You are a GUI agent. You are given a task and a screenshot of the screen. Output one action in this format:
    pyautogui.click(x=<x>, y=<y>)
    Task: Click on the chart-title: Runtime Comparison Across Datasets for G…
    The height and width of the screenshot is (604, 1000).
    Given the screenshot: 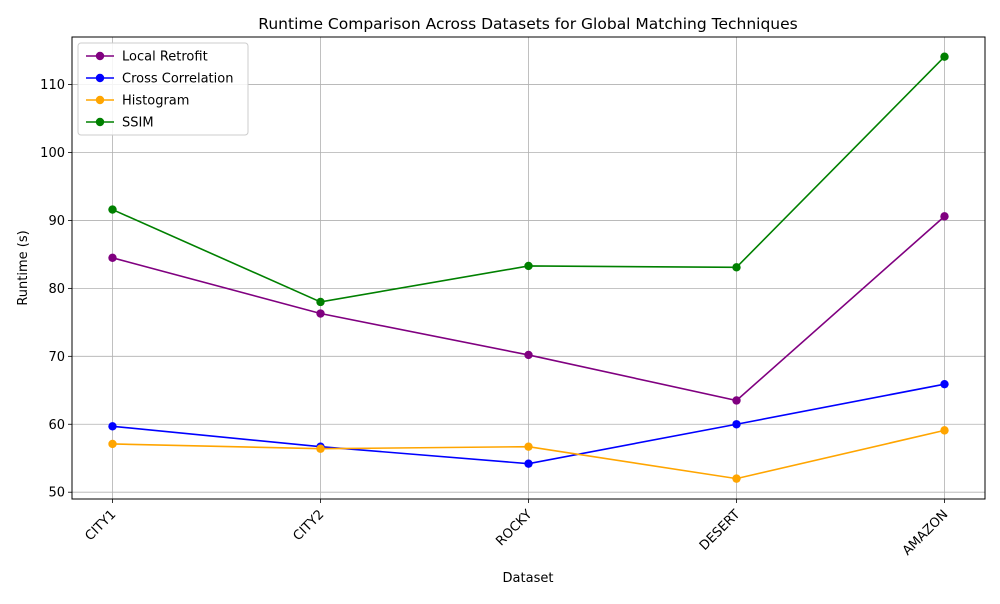 What is the action you would take?
    pyautogui.click(x=527, y=24)
    